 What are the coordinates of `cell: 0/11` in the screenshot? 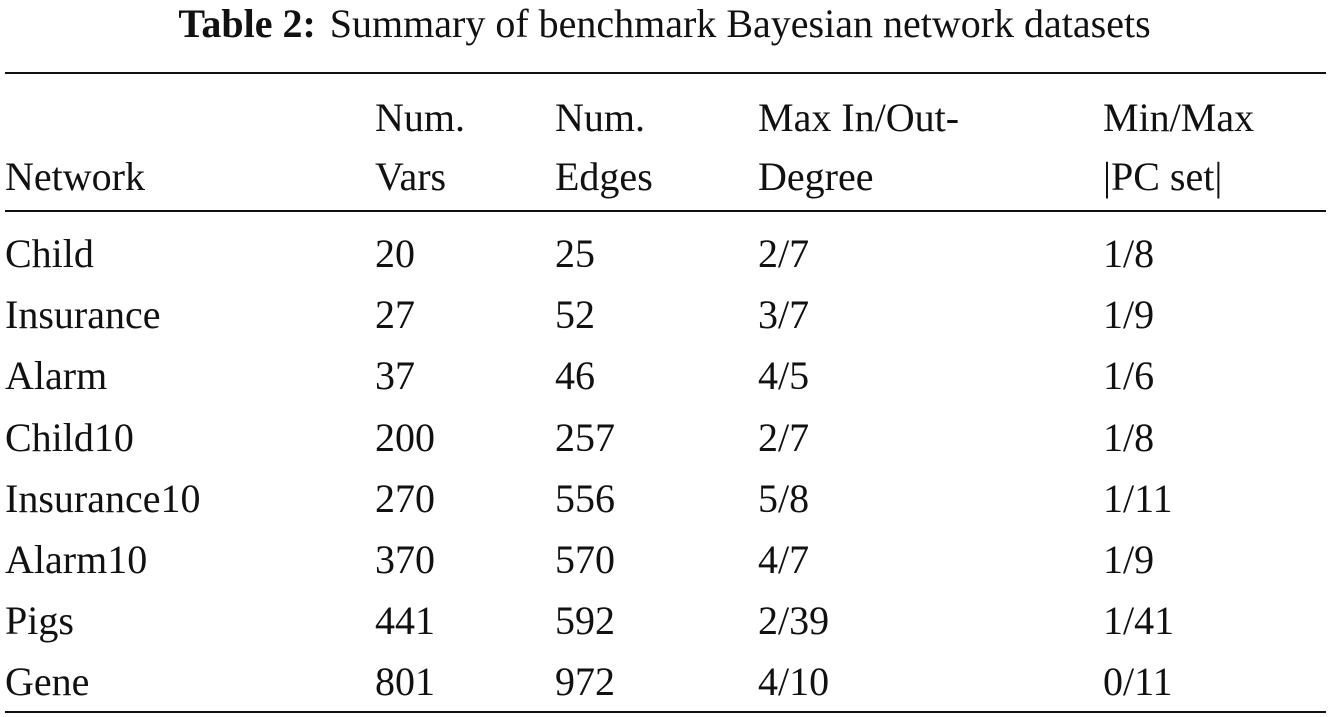 It's located at (1138, 682).